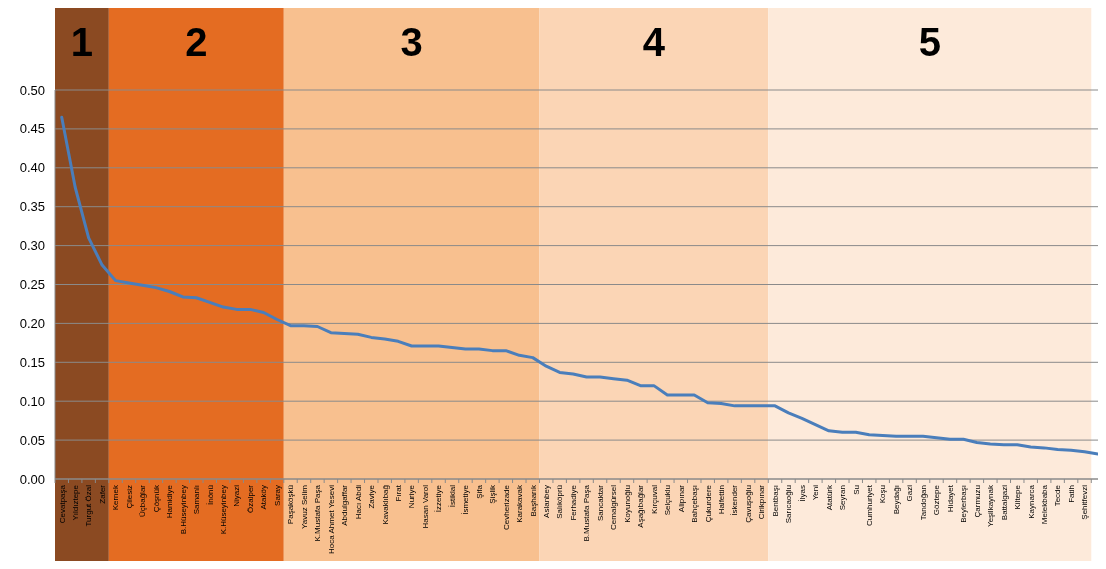 The height and width of the screenshot is (569, 1106). I want to click on y-tick-label: 0.10, so click(32, 401).